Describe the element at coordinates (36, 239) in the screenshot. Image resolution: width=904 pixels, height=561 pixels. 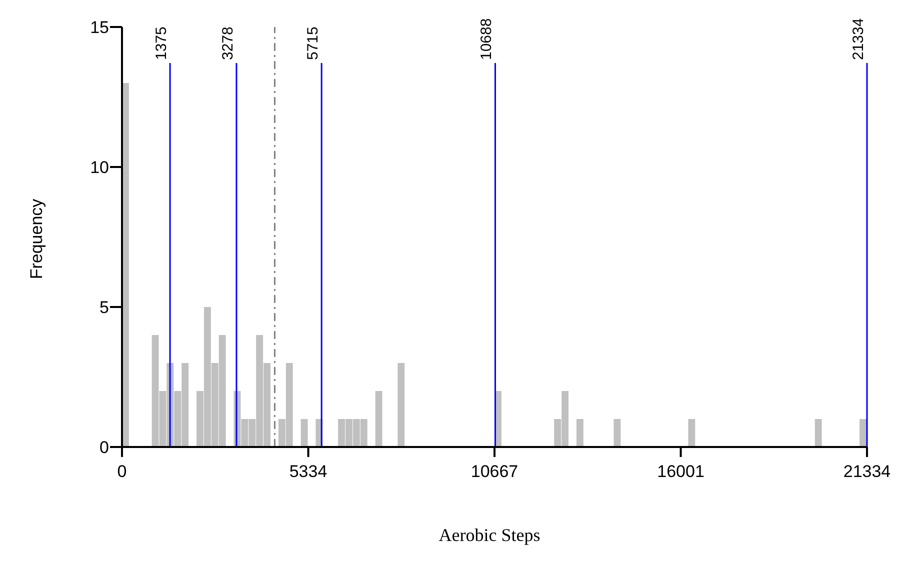
I see `y-axis-title: Frequency` at that location.